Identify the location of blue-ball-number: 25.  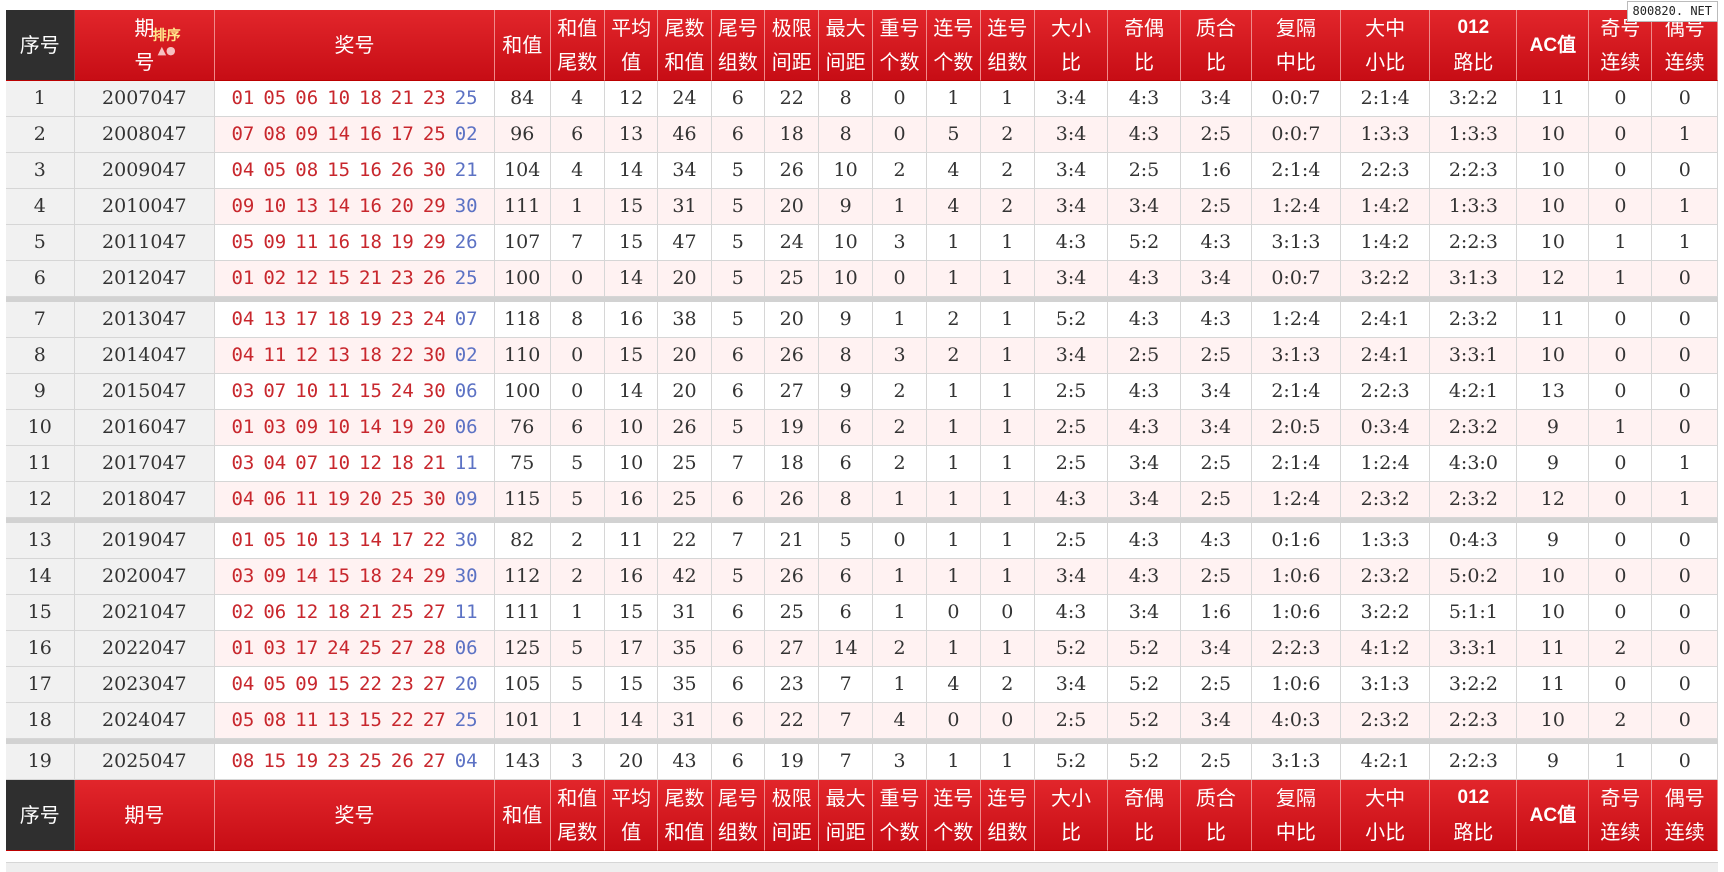
(466, 98).